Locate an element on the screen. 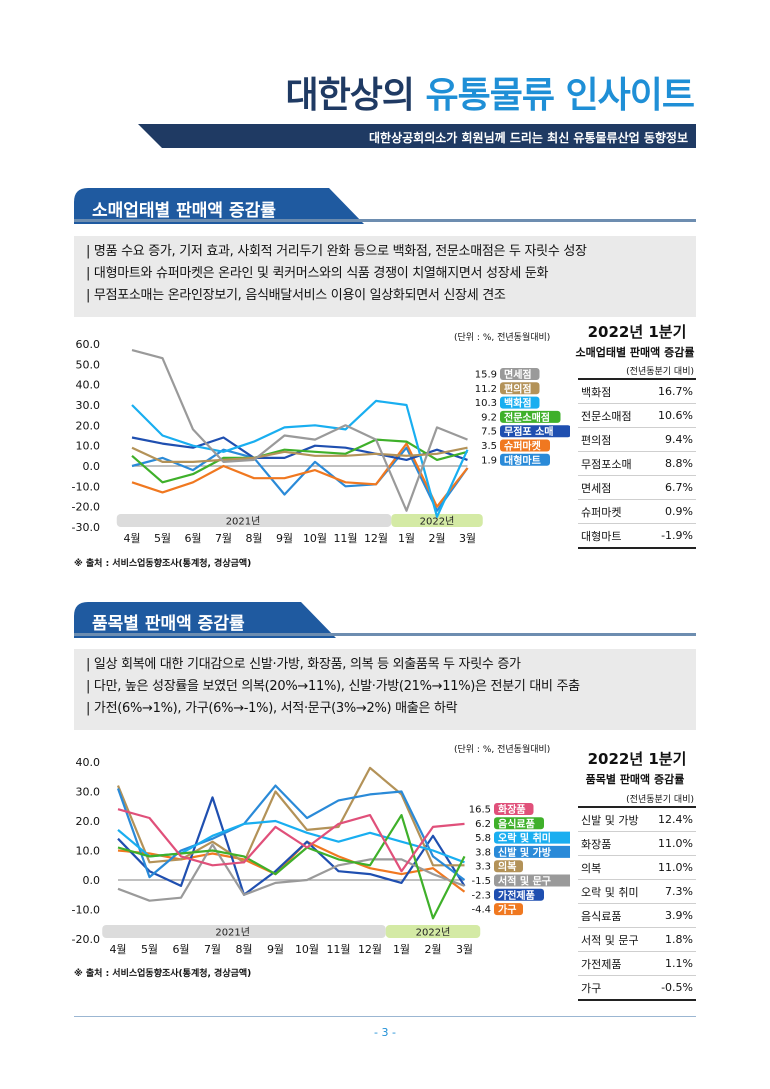 This screenshot has height=1089, width=770. footer-rule is located at coordinates (385, 1016).